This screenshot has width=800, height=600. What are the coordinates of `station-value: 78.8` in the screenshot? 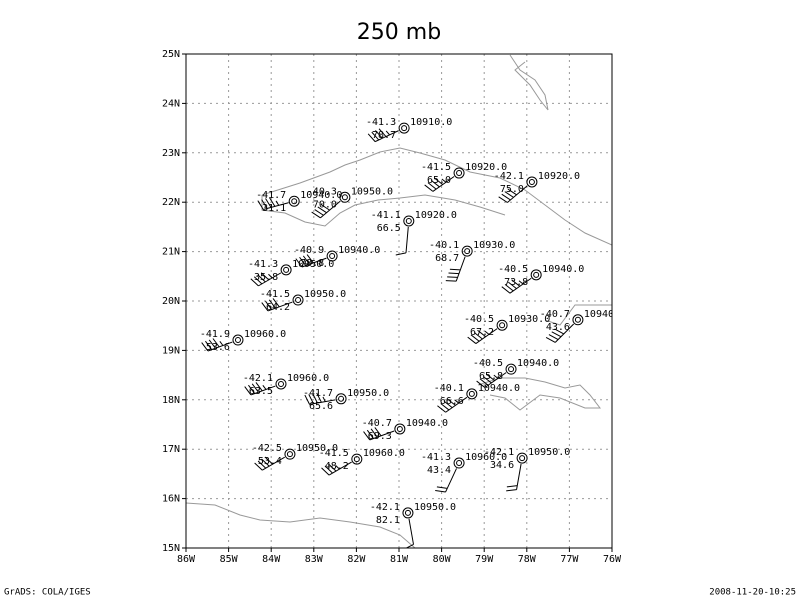 It's located at (312, 263).